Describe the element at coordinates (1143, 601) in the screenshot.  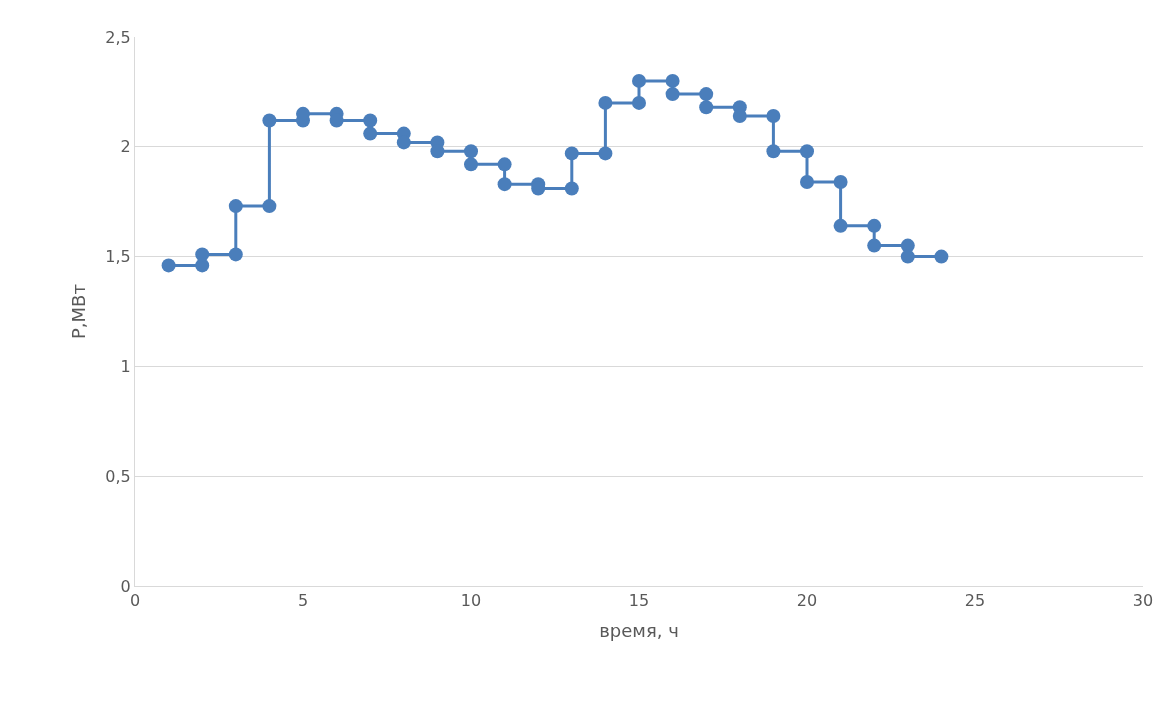
I see `x-tick-label: 30` at that location.